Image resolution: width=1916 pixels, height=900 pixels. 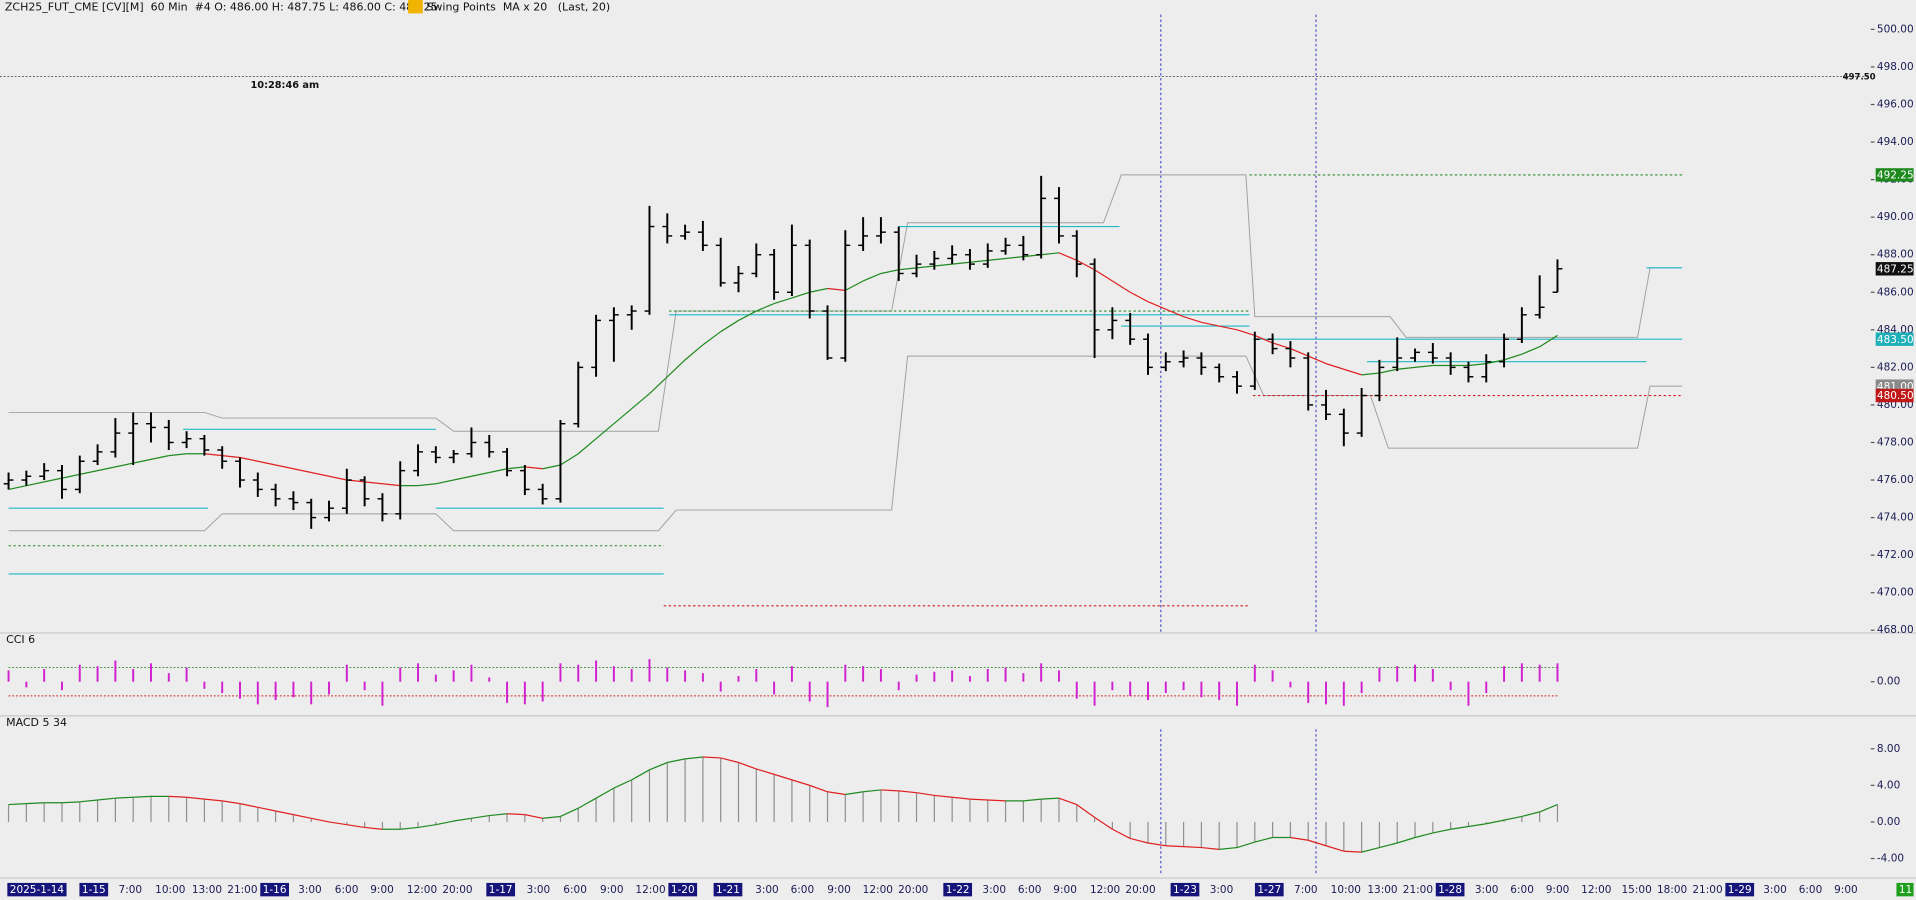 What do you see at coordinates (415, 7) in the screenshot?
I see `header-badge` at bounding box center [415, 7].